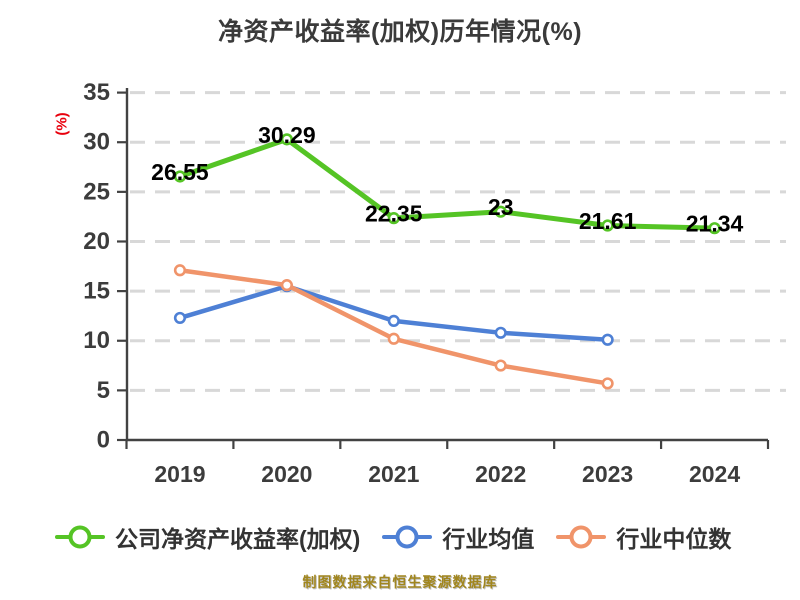 The image size is (800, 600). Describe the element at coordinates (393, 313) in the screenshot. I see `series-line-industry-mean` at that location.